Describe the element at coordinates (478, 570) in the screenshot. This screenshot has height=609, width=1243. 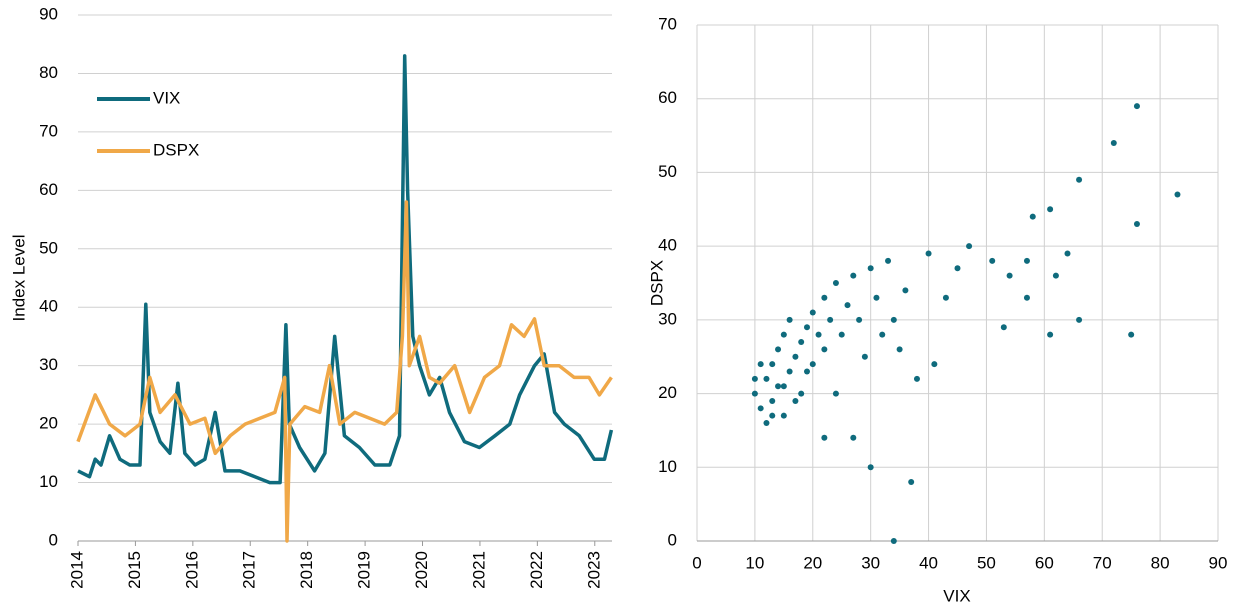
I see `x-tick-label: 2021` at that location.